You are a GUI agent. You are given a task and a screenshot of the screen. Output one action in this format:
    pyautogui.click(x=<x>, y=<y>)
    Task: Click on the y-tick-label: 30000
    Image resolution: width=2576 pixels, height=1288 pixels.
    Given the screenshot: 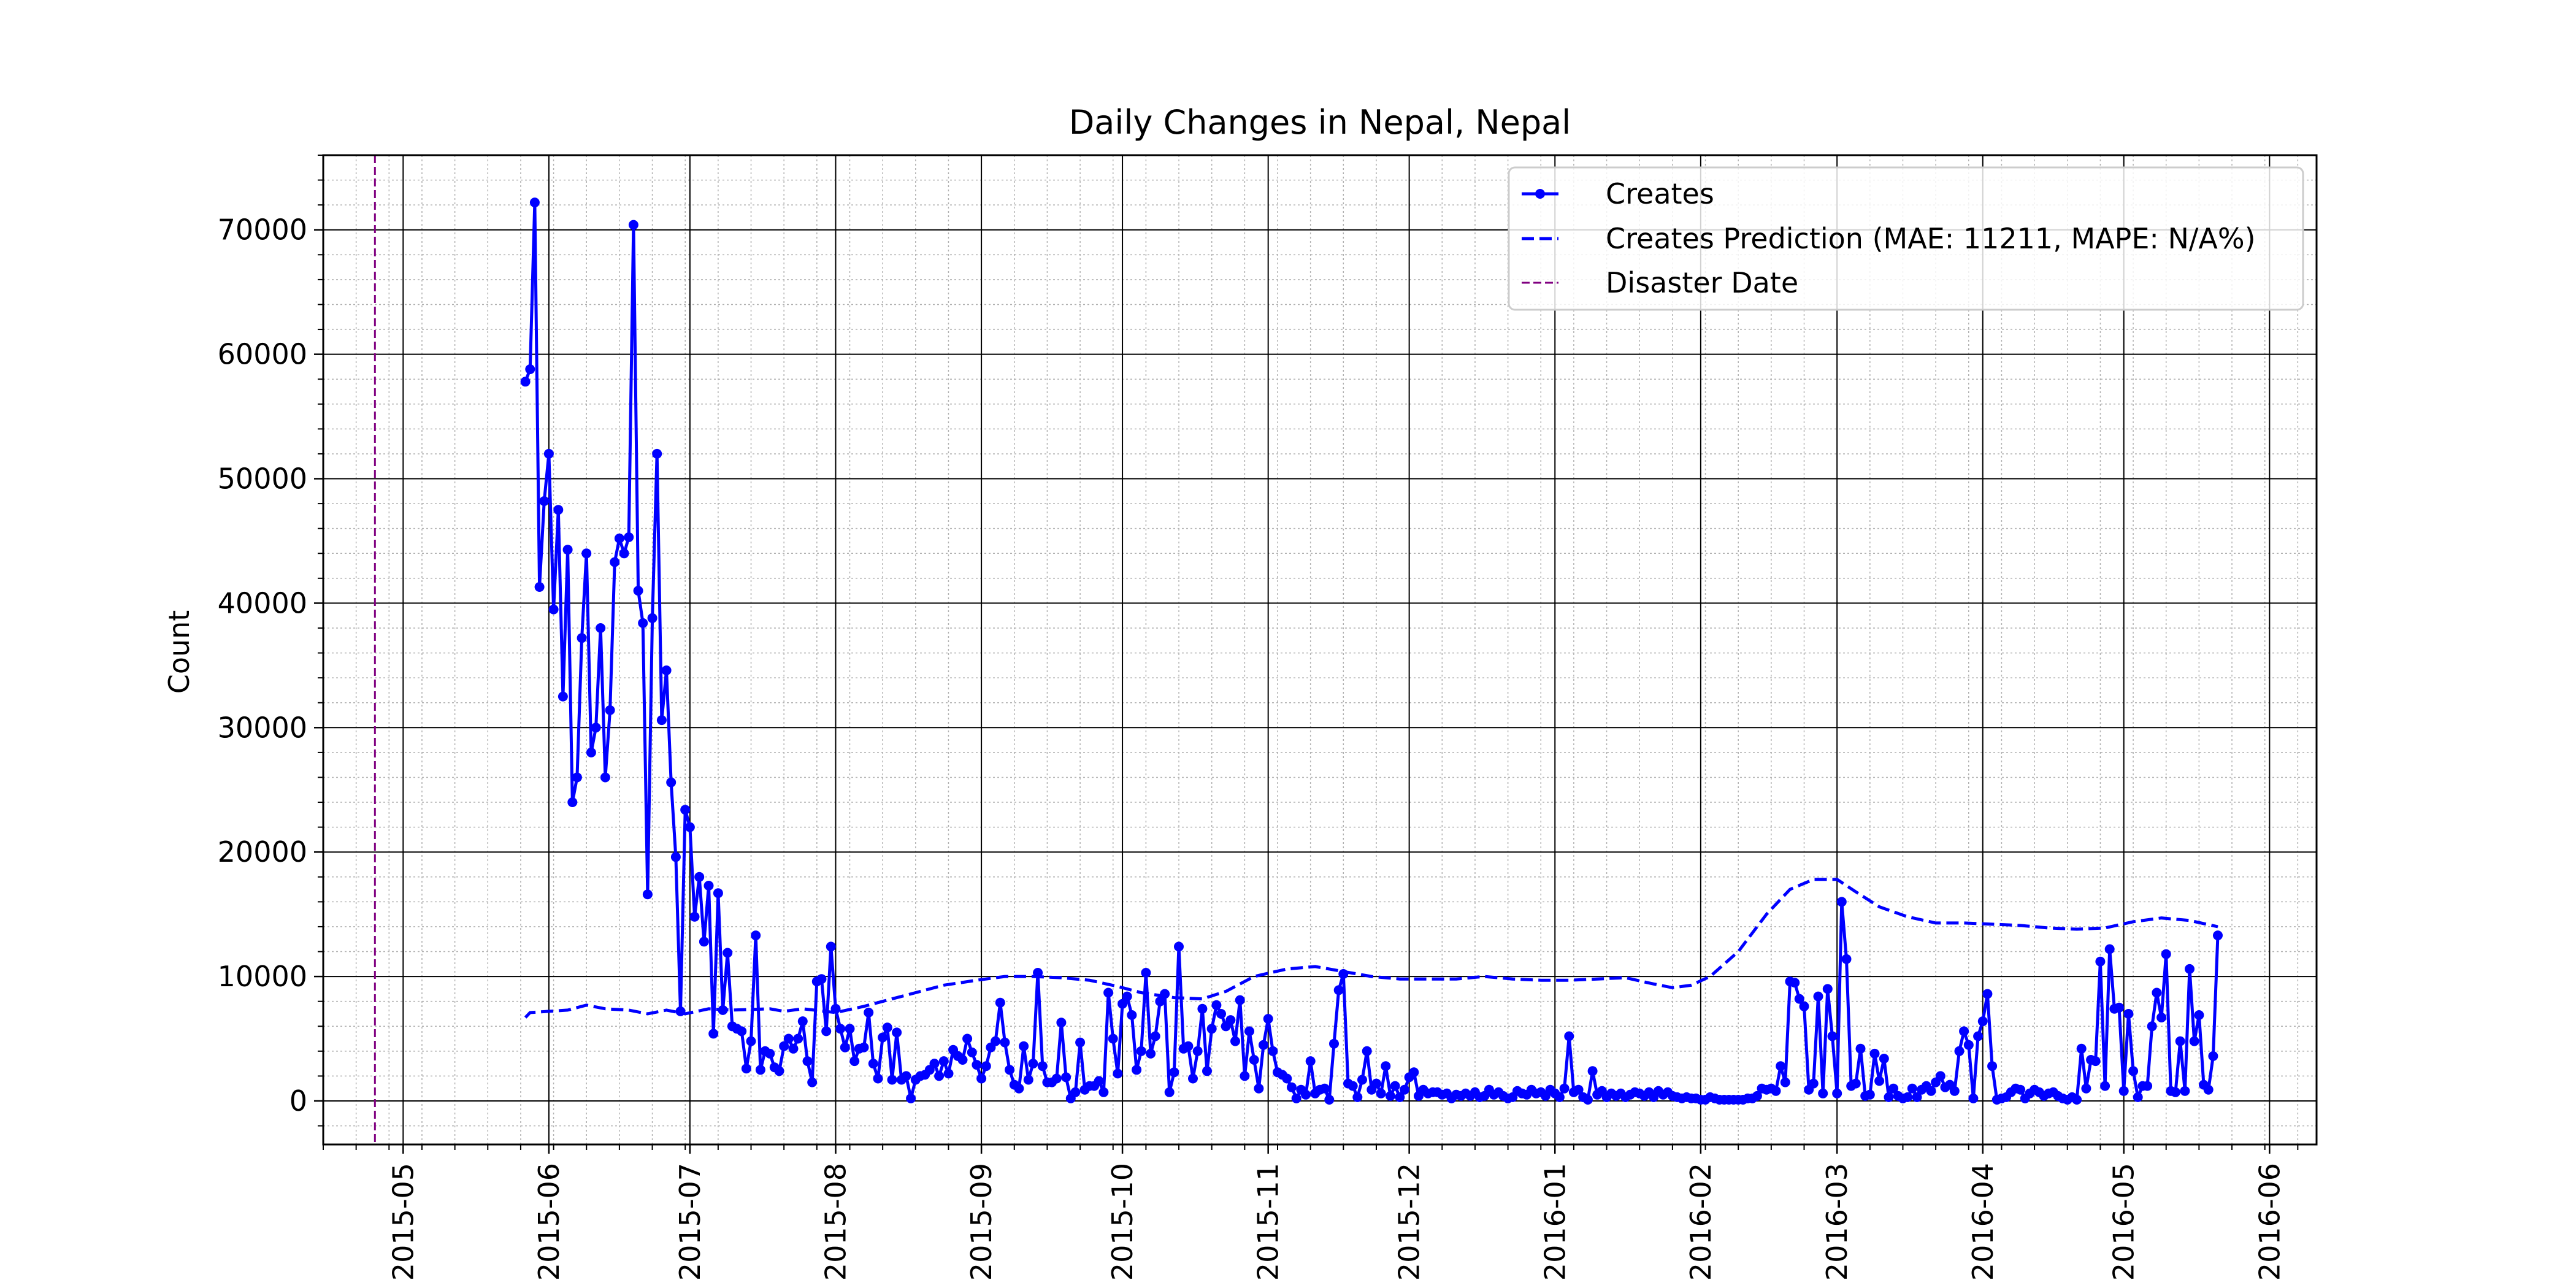 What is the action you would take?
    pyautogui.click(x=262, y=727)
    